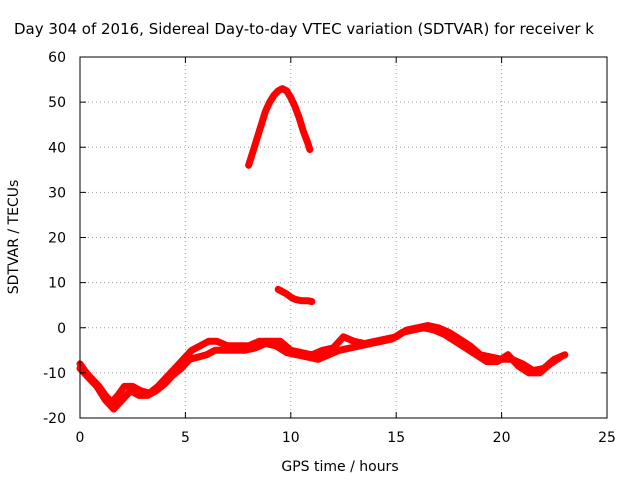 The image size is (640, 480). What do you see at coordinates (57, 103) in the screenshot?
I see `y-tick-label: 50` at bounding box center [57, 103].